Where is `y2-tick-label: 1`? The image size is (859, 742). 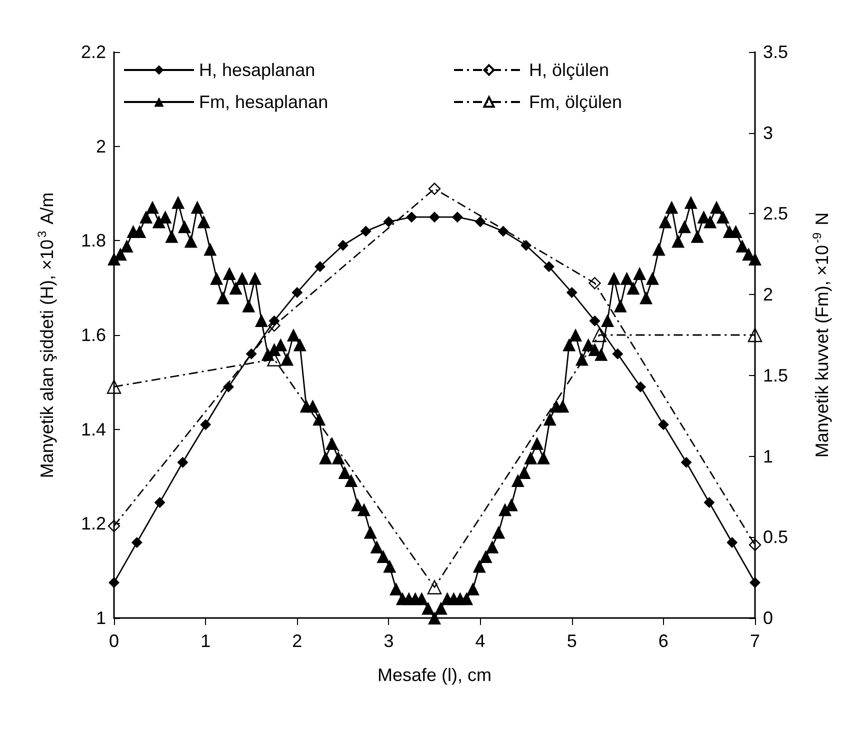 y2-tick-label: 1 is located at coordinates (768, 456).